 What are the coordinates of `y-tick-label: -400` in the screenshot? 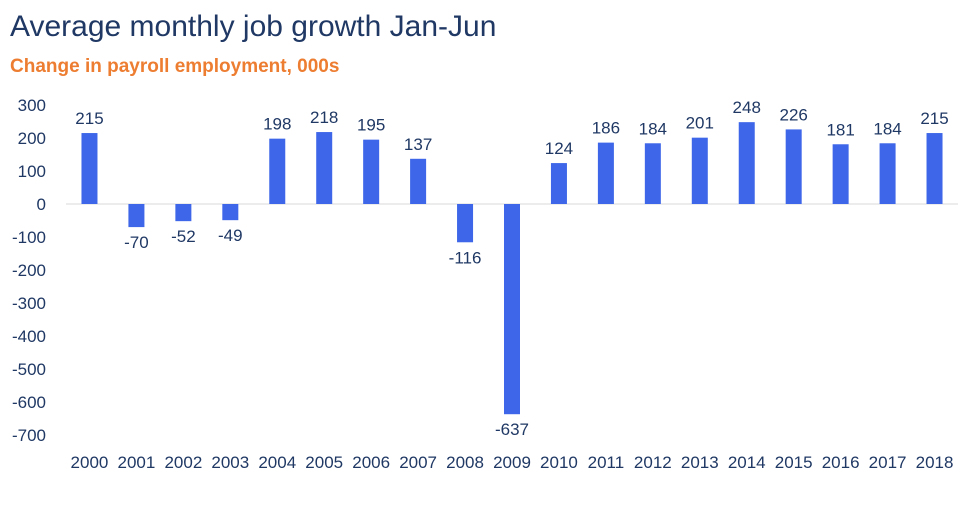 It's located at (29, 336).